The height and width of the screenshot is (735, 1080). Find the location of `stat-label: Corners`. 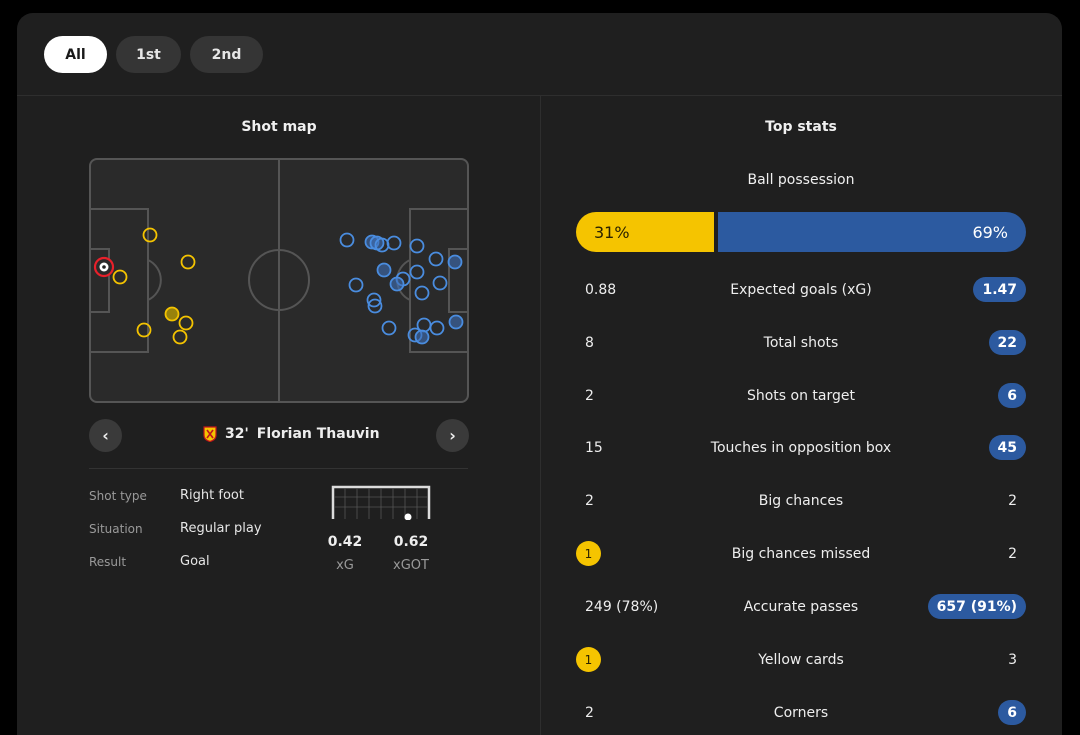

stat-label: Corners is located at coordinates (801, 713).